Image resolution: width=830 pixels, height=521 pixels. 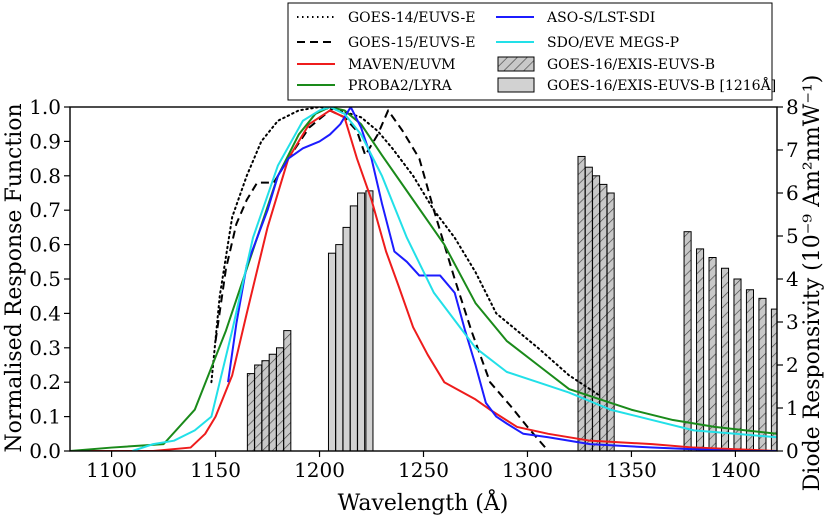 What do you see at coordinates (631, 65) in the screenshot?
I see `legend-label-6: GOES-16/EXIS-EUVS-B` at bounding box center [631, 65].